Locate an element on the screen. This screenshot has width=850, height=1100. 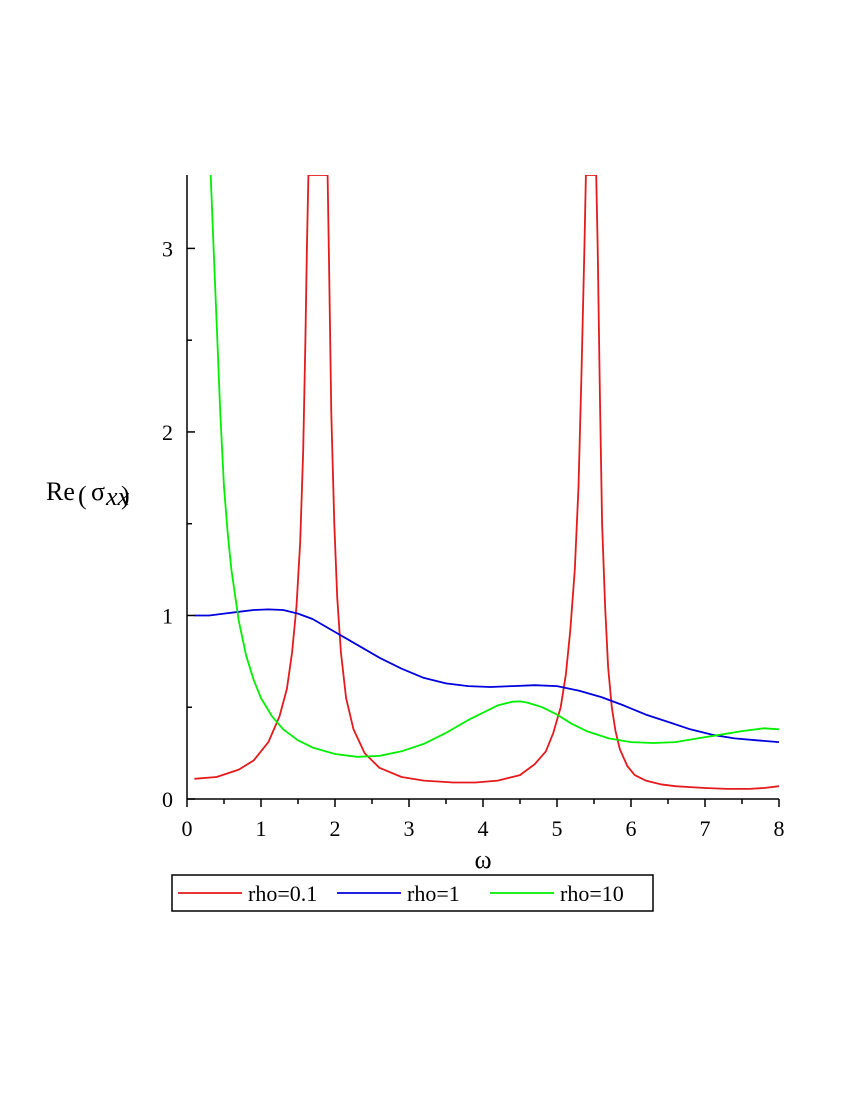
x-tick-label: 6 is located at coordinates (631, 828).